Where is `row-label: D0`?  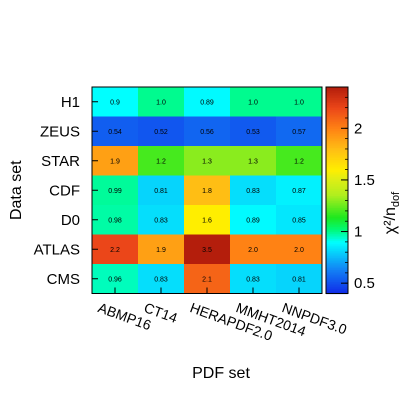
row-label: D0 is located at coordinates (70, 220).